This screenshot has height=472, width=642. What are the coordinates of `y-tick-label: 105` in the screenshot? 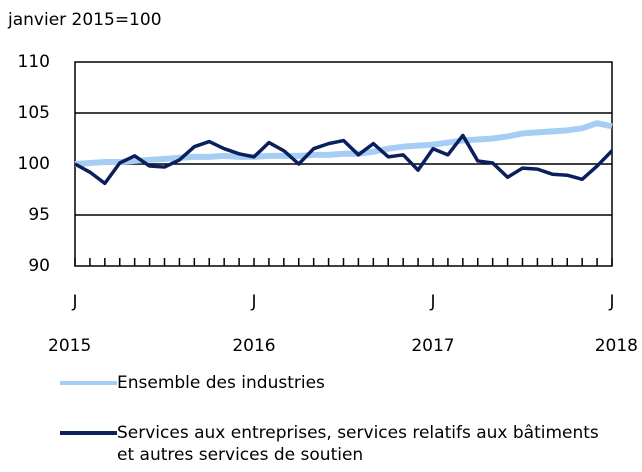 It's located at (34, 113).